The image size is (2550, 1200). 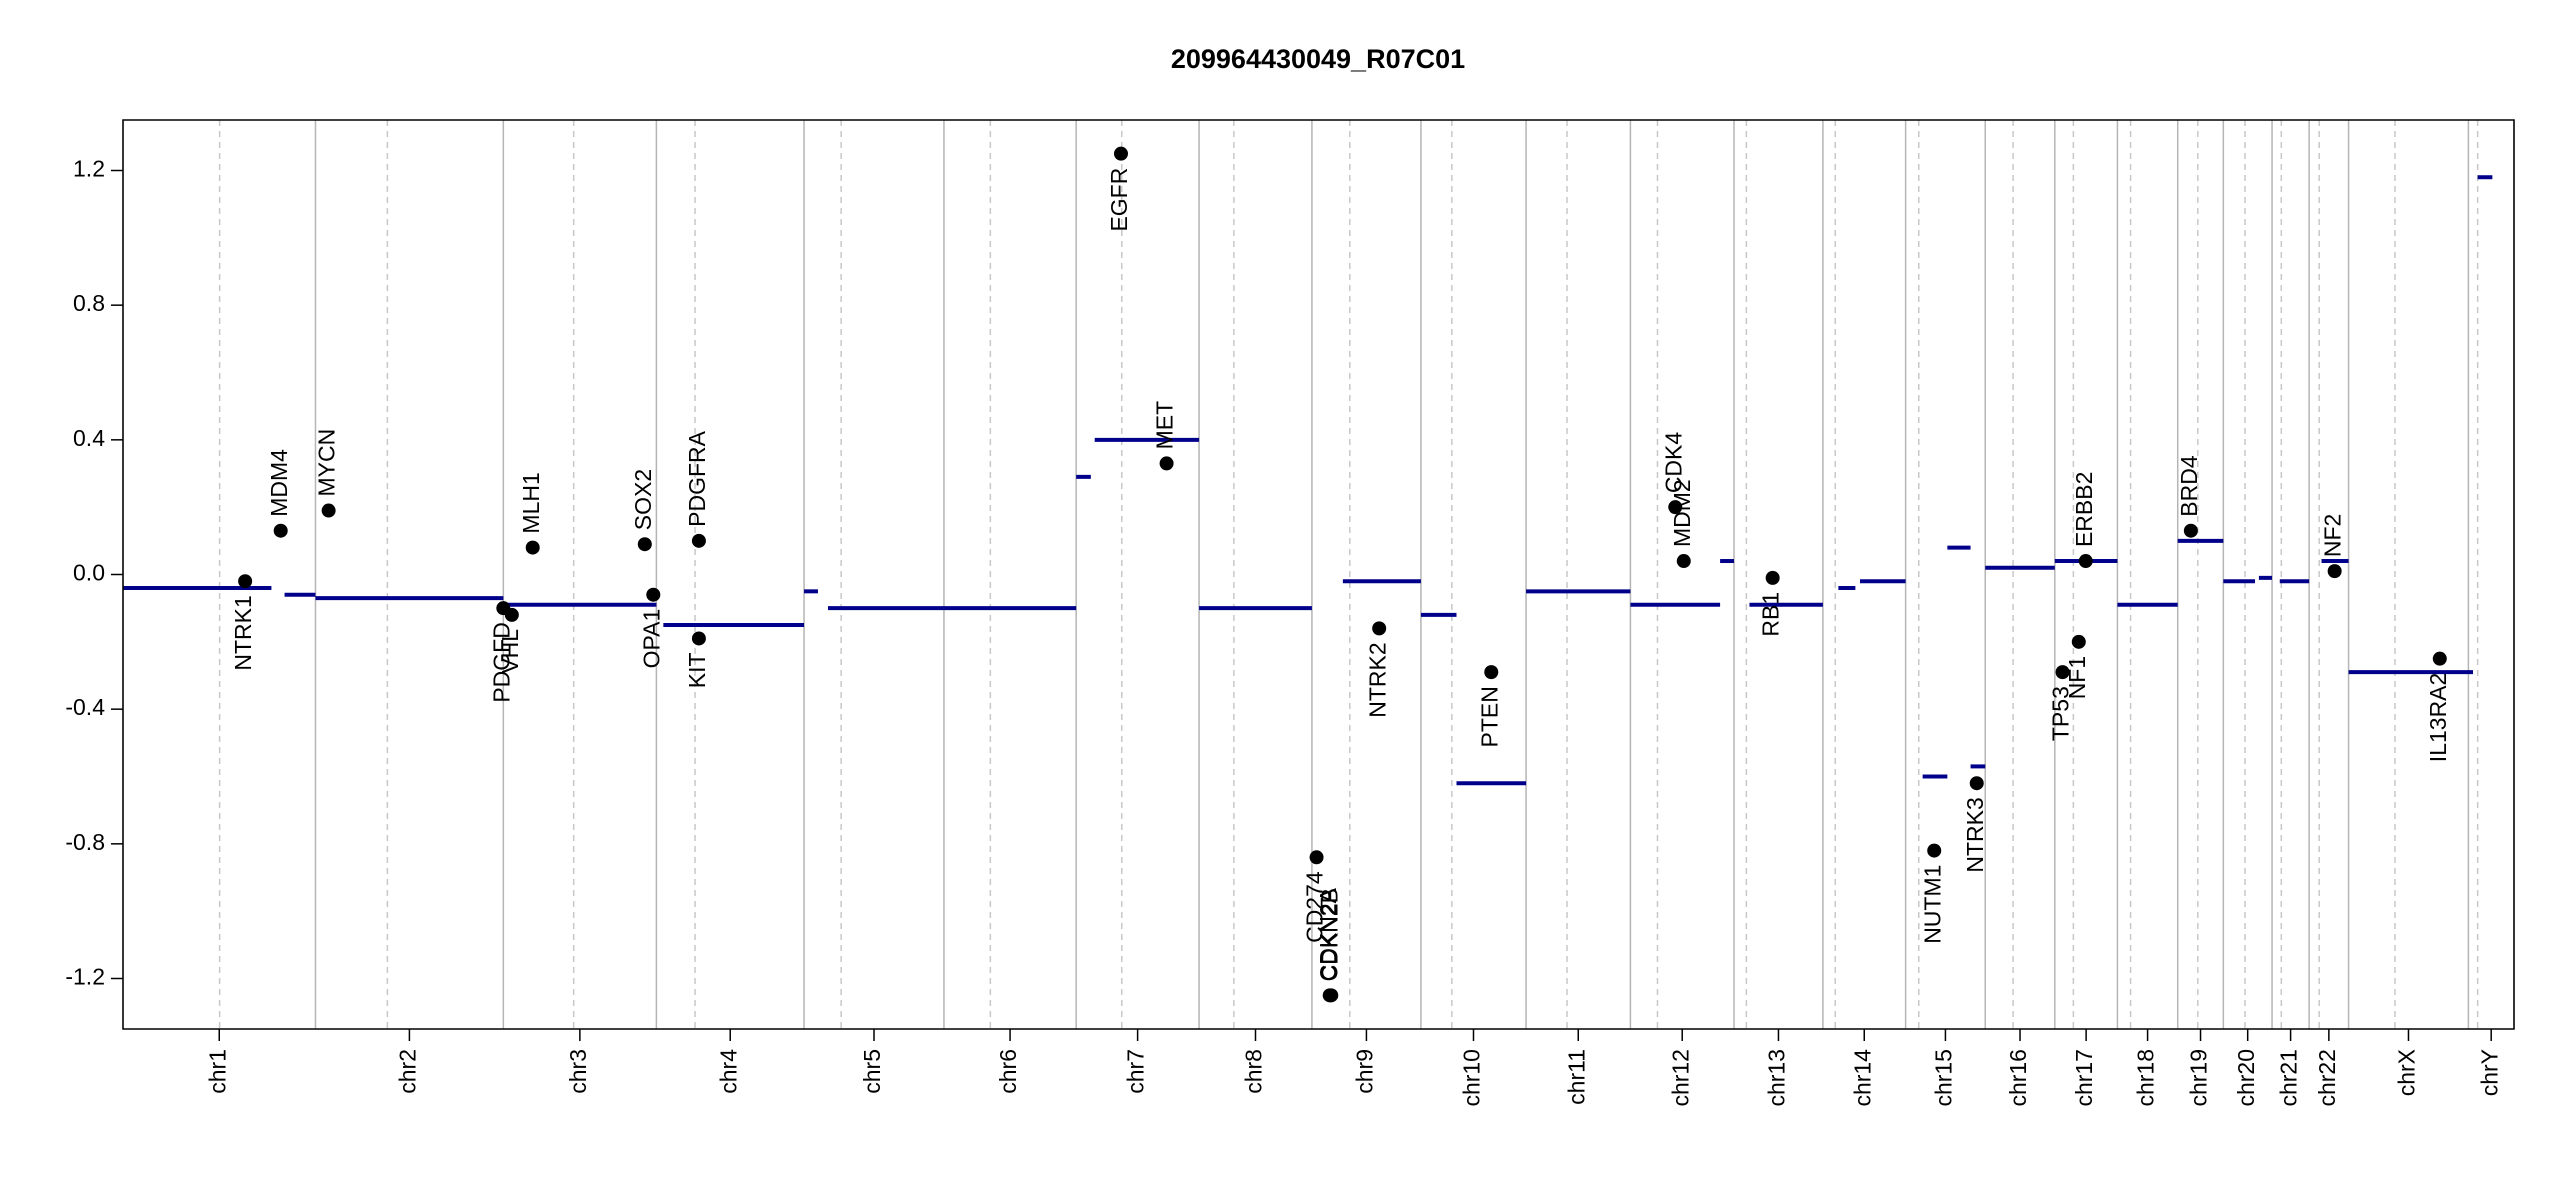 What do you see at coordinates (89, 438) in the screenshot?
I see `y-tick-label: 0.4` at bounding box center [89, 438].